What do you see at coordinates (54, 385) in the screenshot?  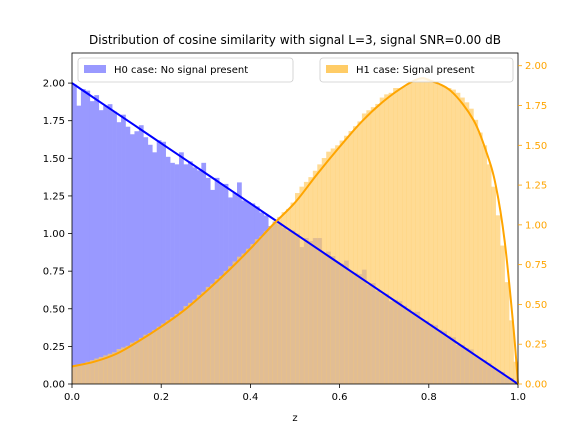 I see `left-y-tick-label: 0.00` at bounding box center [54, 385].